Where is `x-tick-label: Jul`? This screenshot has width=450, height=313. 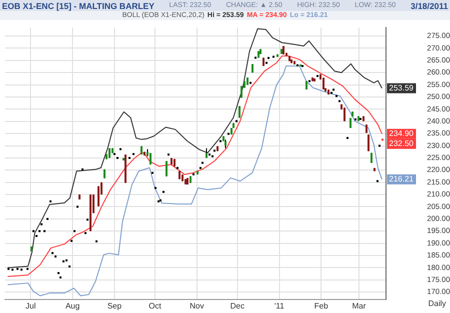
x-tick-label: Jul is located at coordinates (31, 305).